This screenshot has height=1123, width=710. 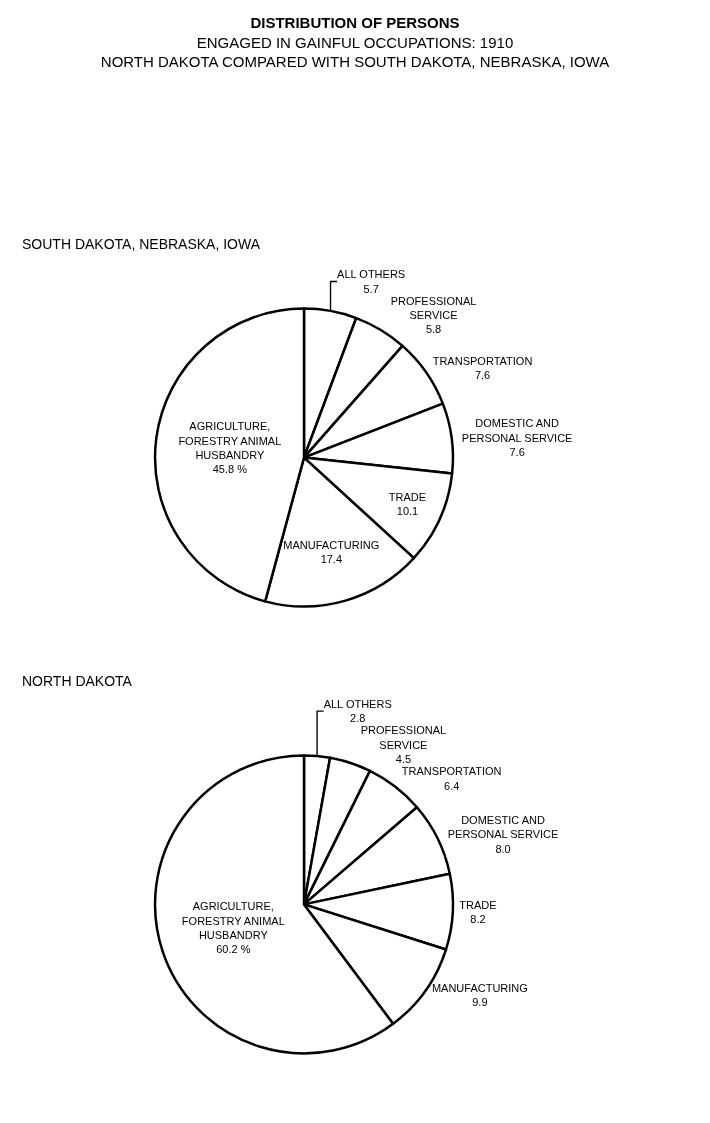 What do you see at coordinates (77, 681) in the screenshot?
I see `text: NORTH DAKOTA` at bounding box center [77, 681].